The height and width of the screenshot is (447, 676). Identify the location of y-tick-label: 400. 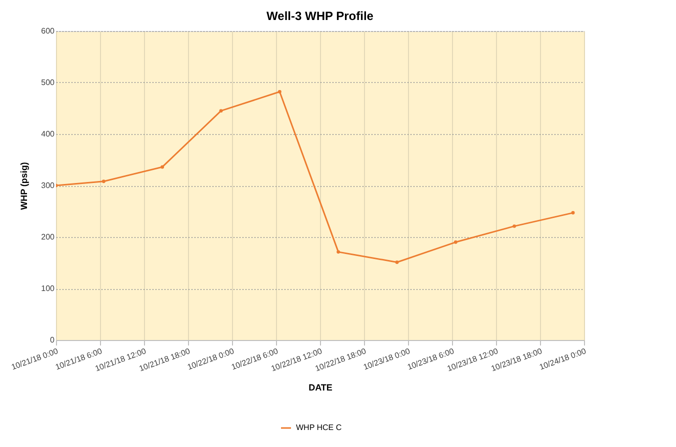
(48, 134).